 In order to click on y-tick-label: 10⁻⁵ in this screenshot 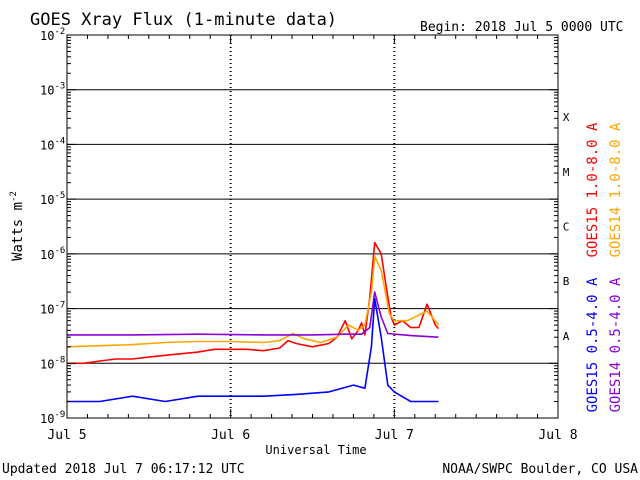, I will do `click(52, 199)`.